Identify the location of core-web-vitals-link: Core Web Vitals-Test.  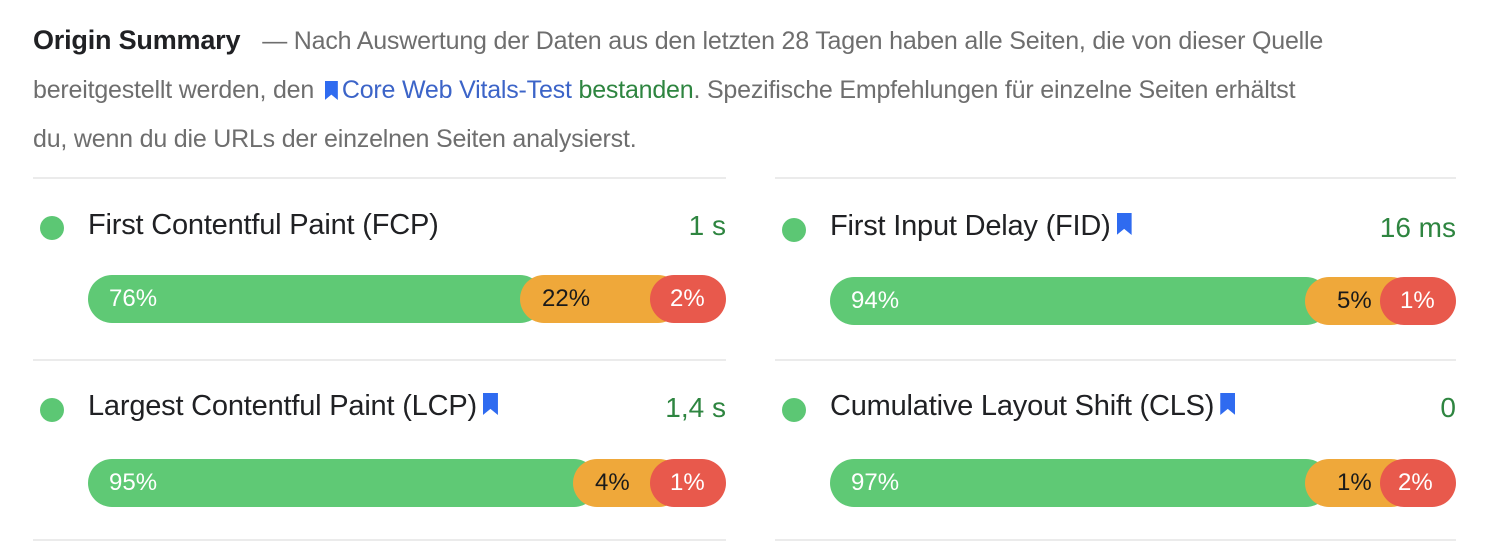
(456, 90).